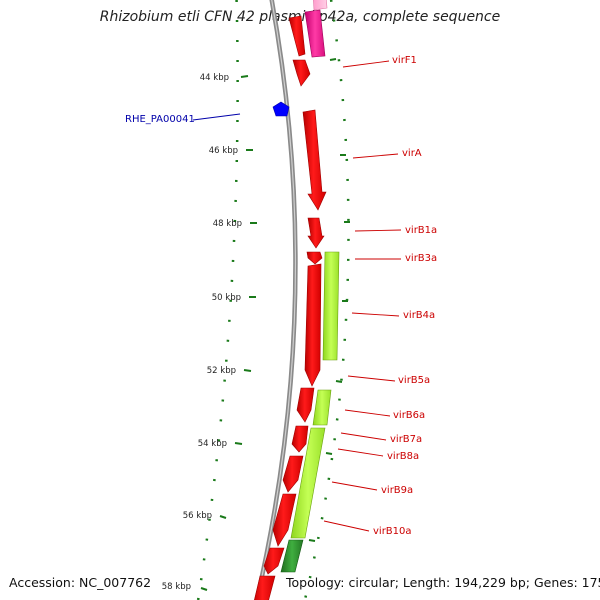 Image resolution: width=600 pixels, height=600 pixels. What do you see at coordinates (403, 456) in the screenshot?
I see `gene-label-virB8a: virB8a` at bounding box center [403, 456].